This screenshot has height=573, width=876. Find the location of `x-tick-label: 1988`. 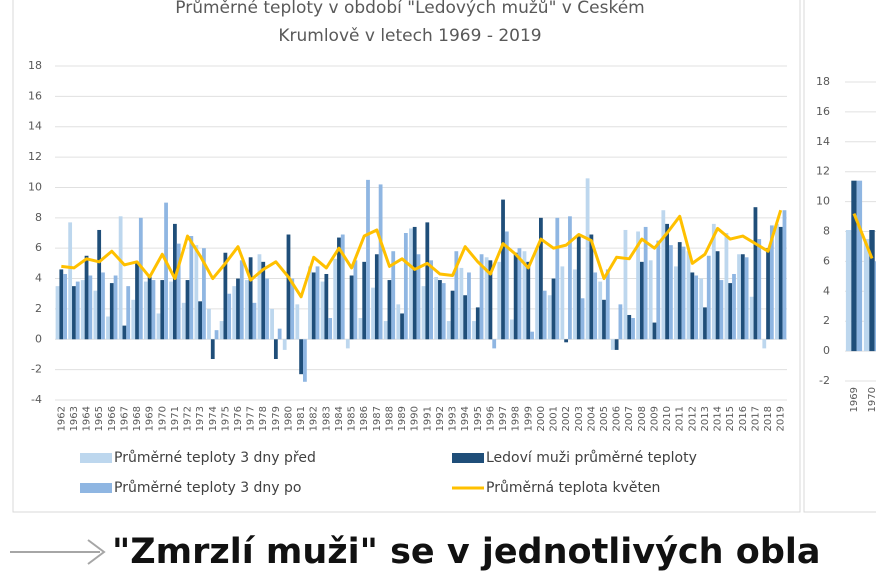

x-tick-label: 1988 is located at coordinates (389, 418).